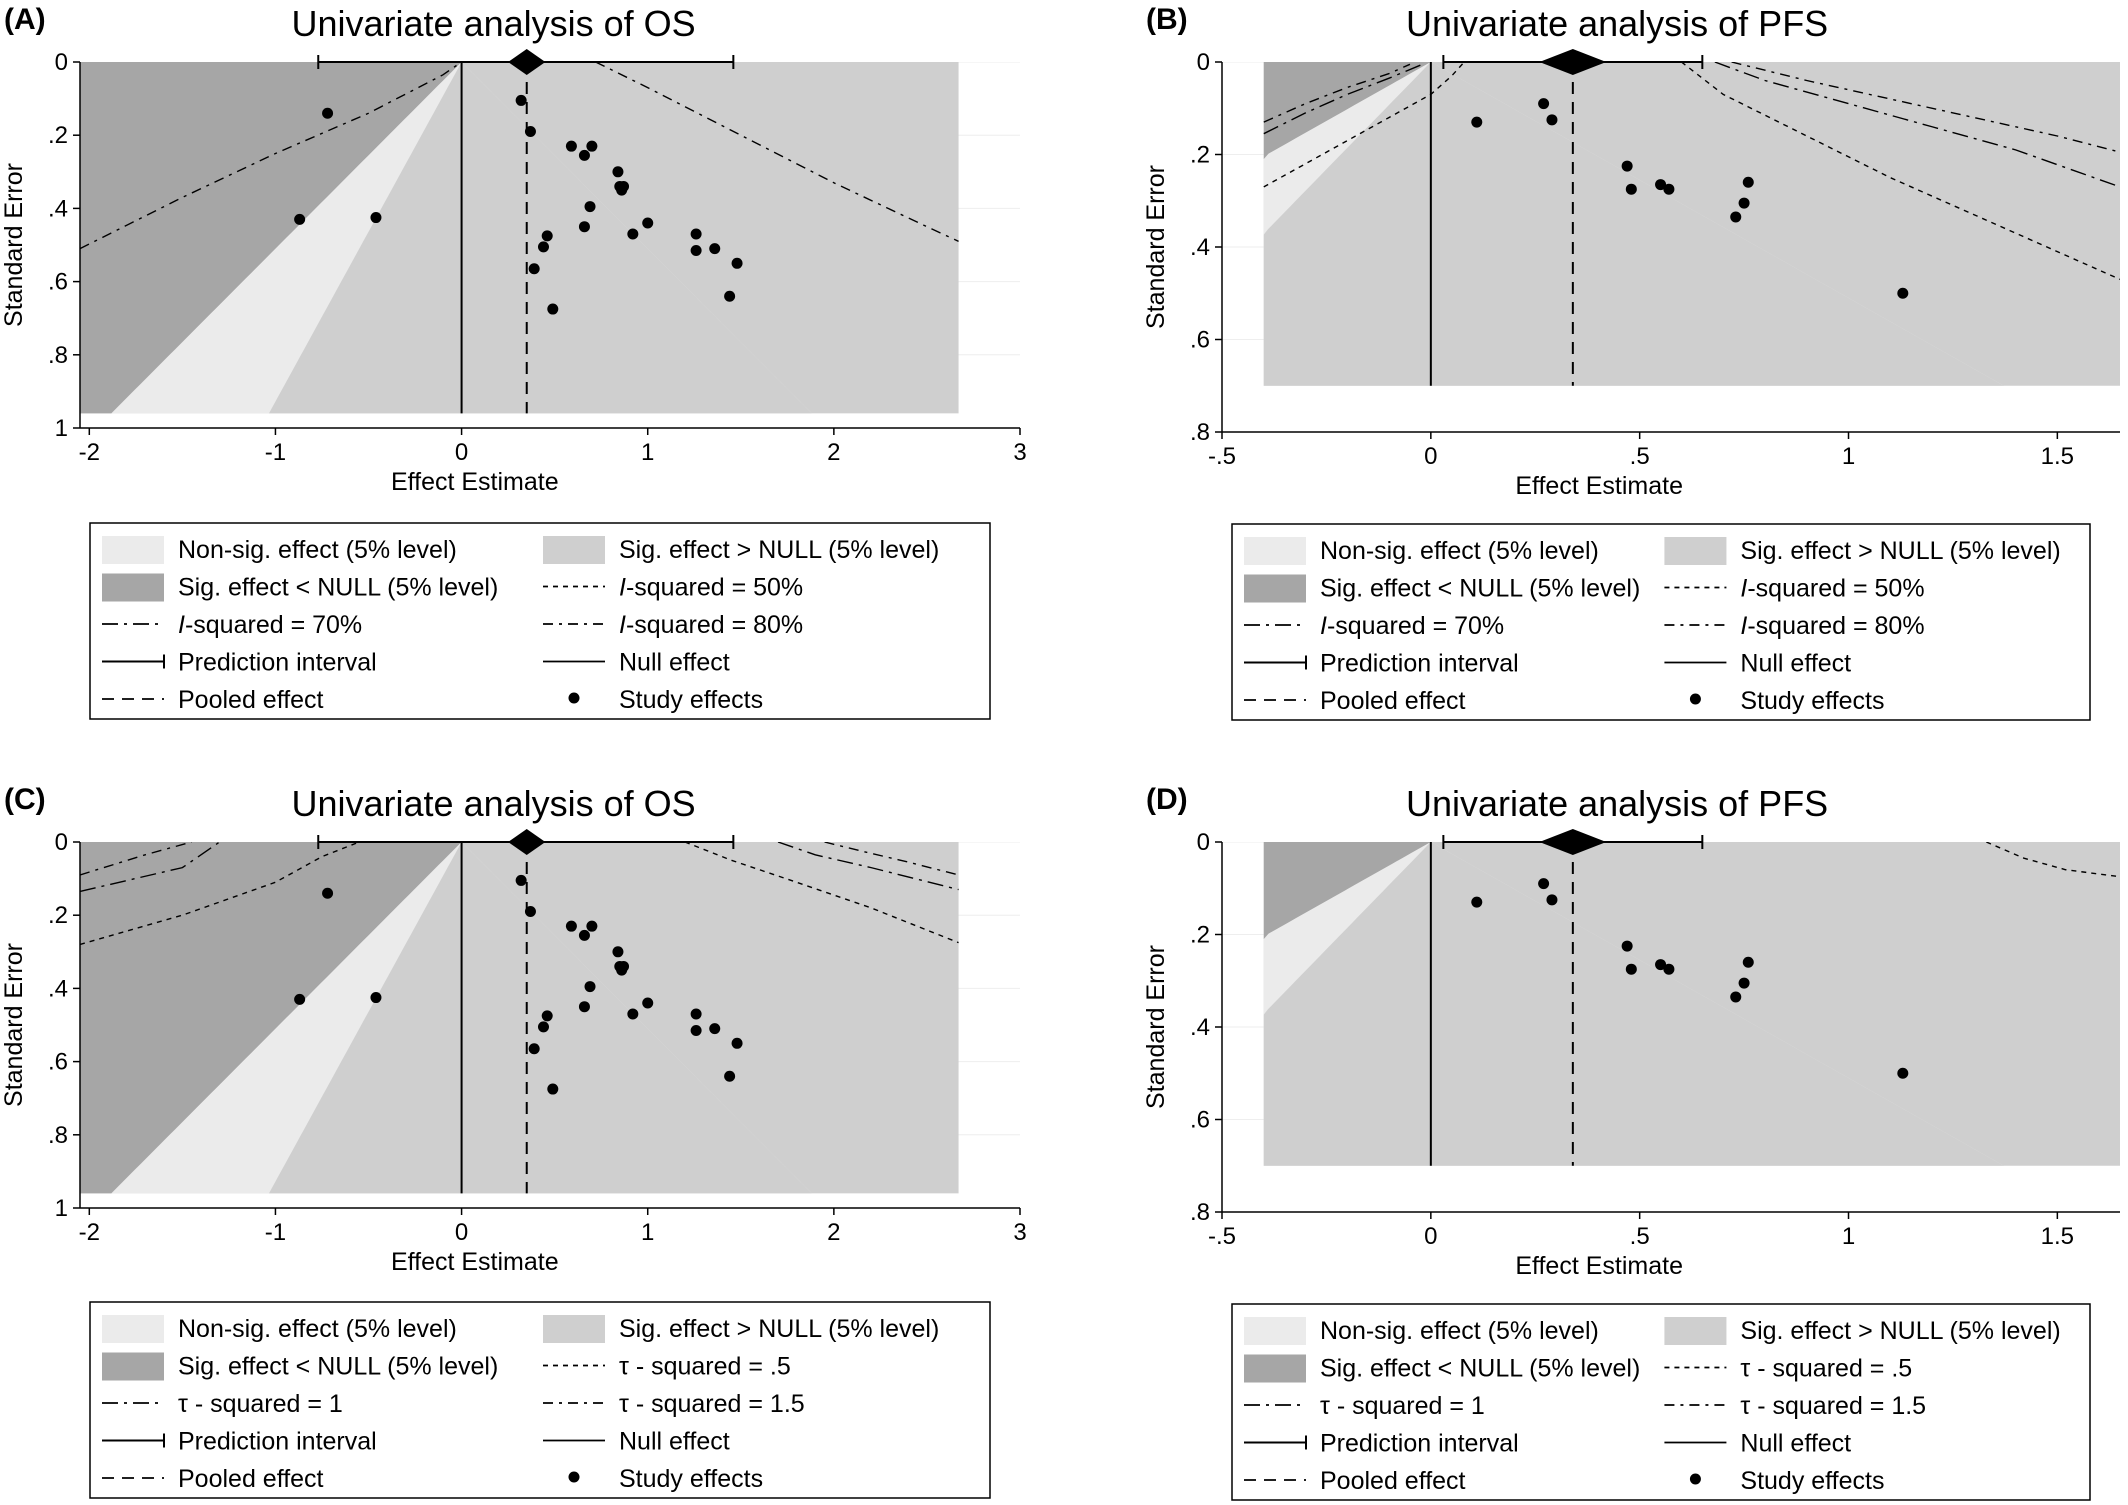 This screenshot has width=2128, height=1505. What do you see at coordinates (1200, 1212) in the screenshot?
I see `y-tick-label: .8` at bounding box center [1200, 1212].